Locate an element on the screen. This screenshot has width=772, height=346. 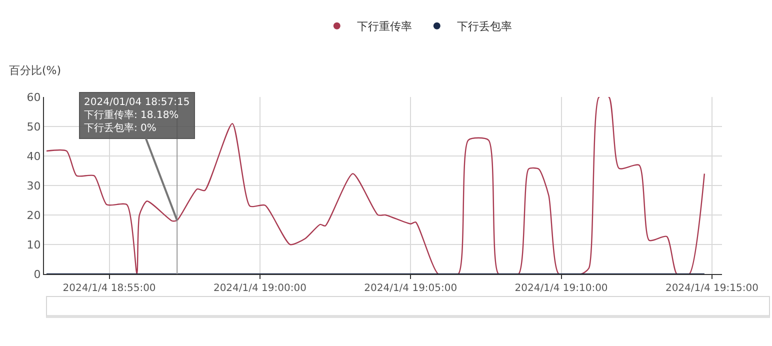
legend-label: 下行重传率 is located at coordinates (384, 27).